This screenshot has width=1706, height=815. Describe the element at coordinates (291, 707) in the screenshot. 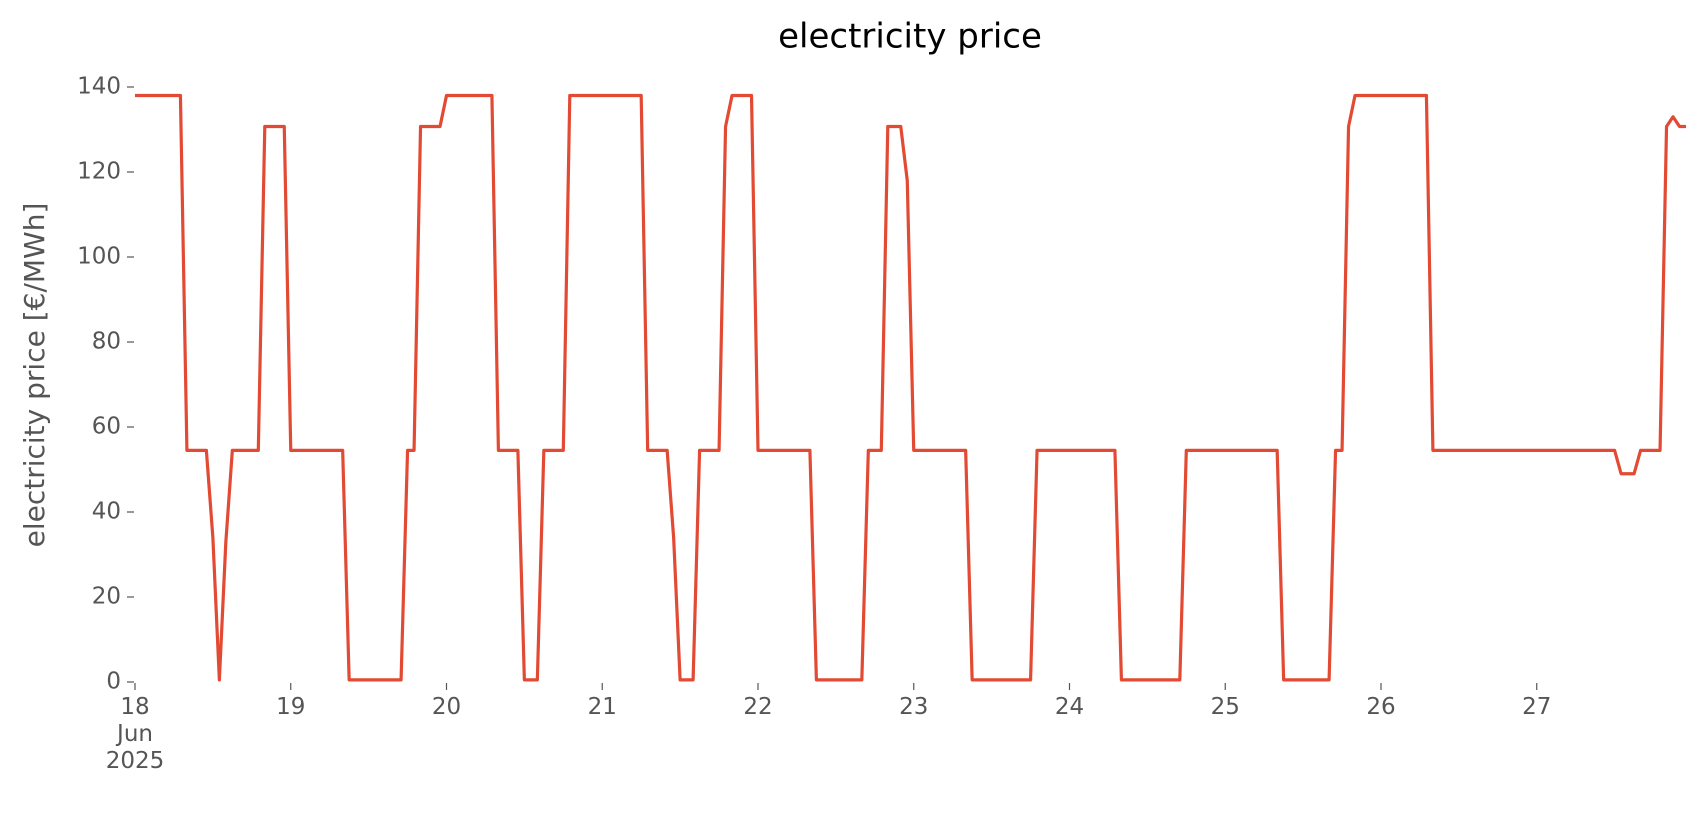

I see `x-tick-label: 19` at that location.